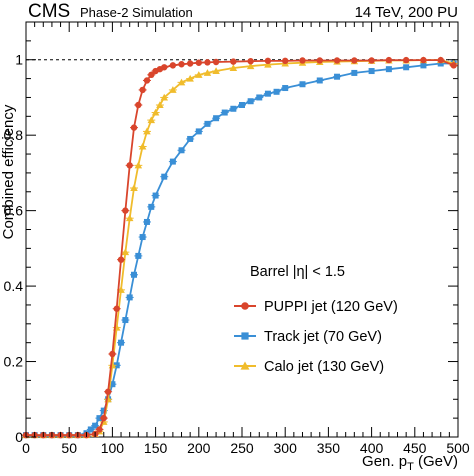 Image resolution: width=474 pixels, height=476 pixels. Describe the element at coordinates (14, 362) in the screenshot. I see `y-tick-label: 0.2` at that location.